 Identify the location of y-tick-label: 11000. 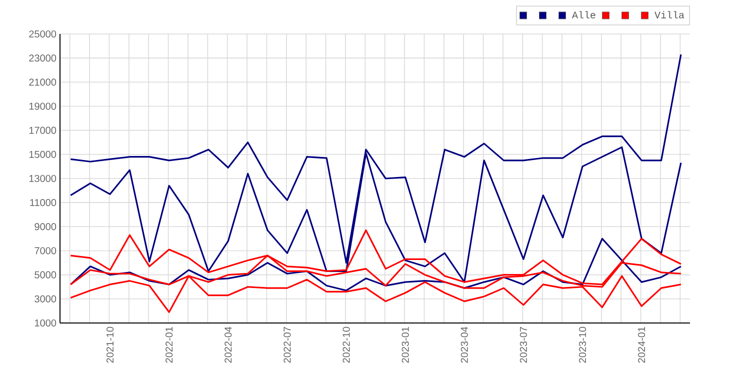
(43, 202).